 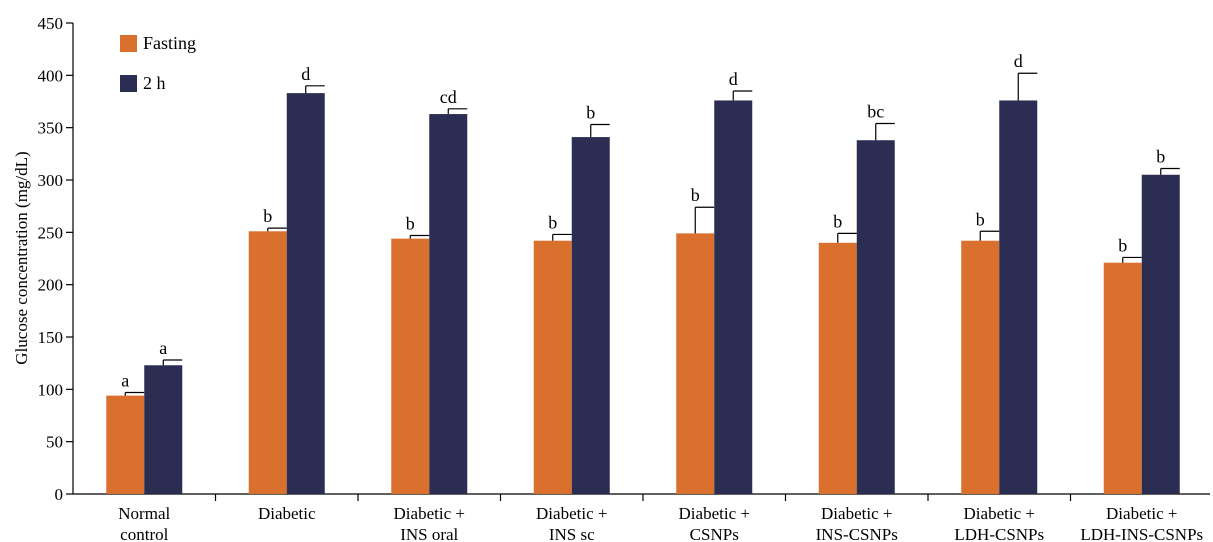 I want to click on y-tick-label: 0, so click(x=59, y=494).